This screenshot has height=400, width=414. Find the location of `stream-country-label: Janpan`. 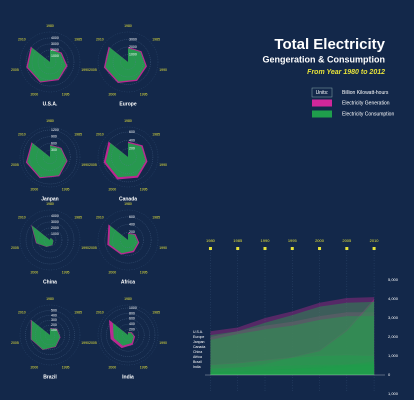

stream-country-label: Janpan is located at coordinates (199, 342).